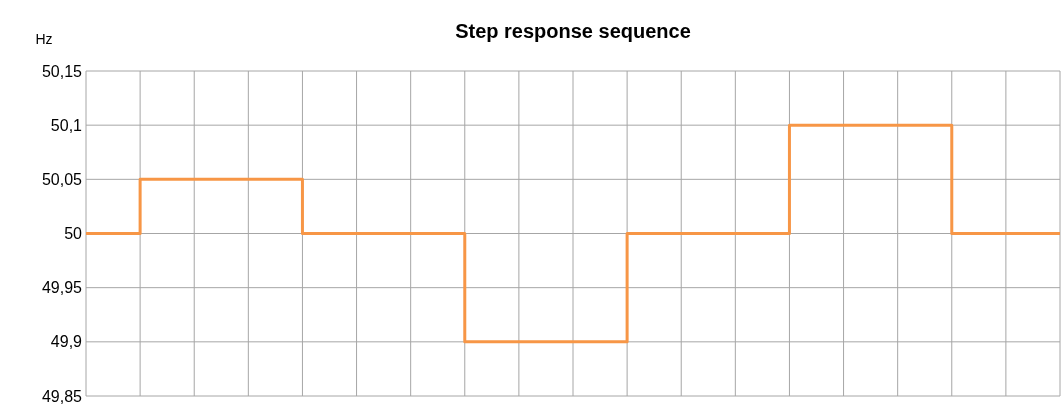  Describe the element at coordinates (66, 342) in the screenshot. I see `y-tick-label: 49,9` at that location.